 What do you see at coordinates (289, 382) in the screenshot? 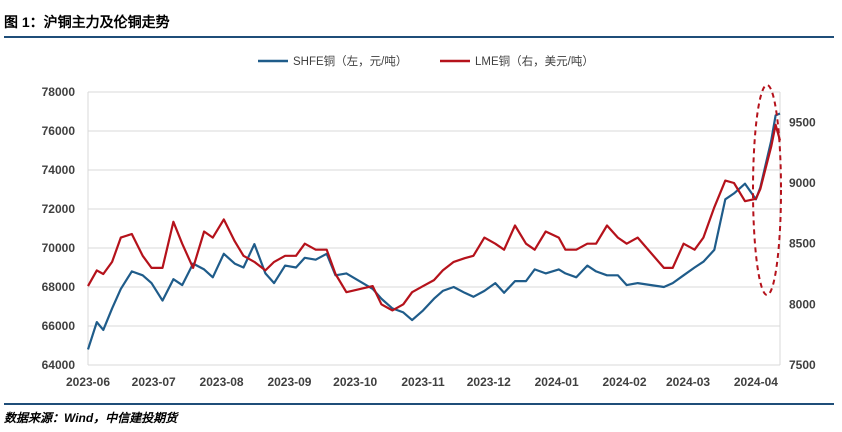
I see `x-tick-label: 2023-09` at bounding box center [289, 382].